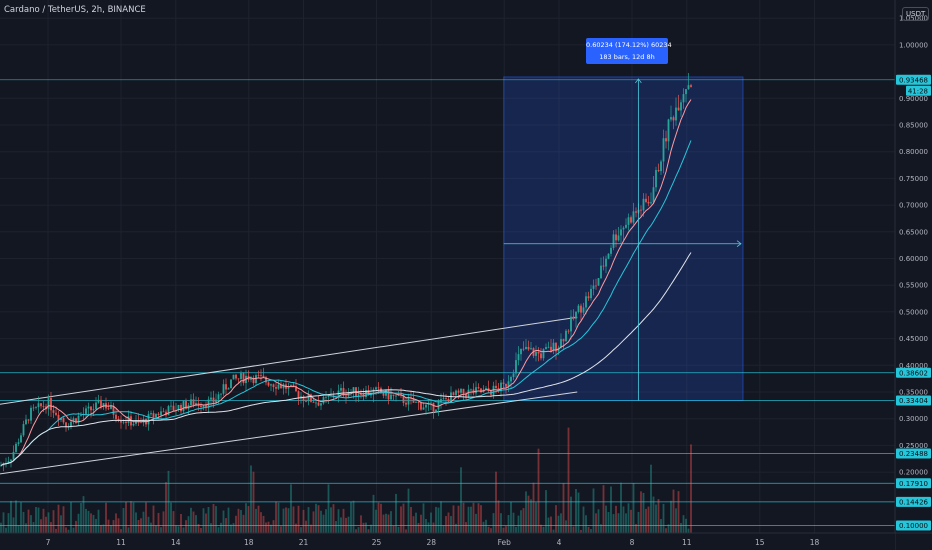  Describe the element at coordinates (913, 484) in the screenshot. I see `level-badge-label: 0.17910` at that location.